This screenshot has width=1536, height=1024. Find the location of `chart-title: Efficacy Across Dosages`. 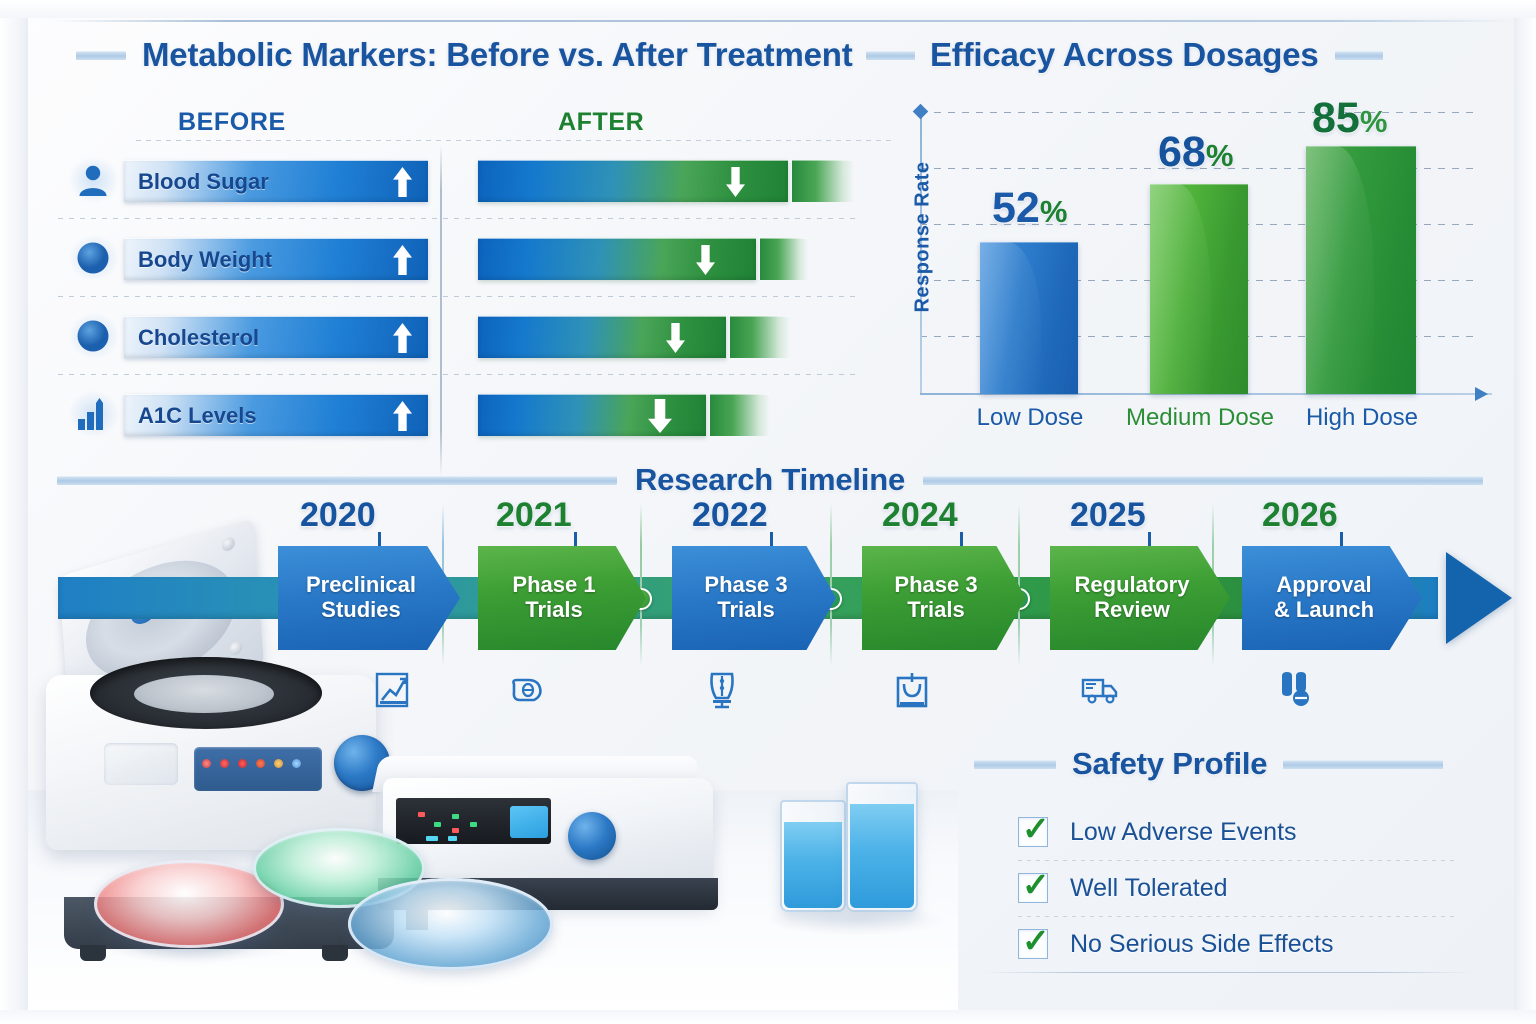

chart-title: Efficacy Across Dosages is located at coordinates (1124, 54).